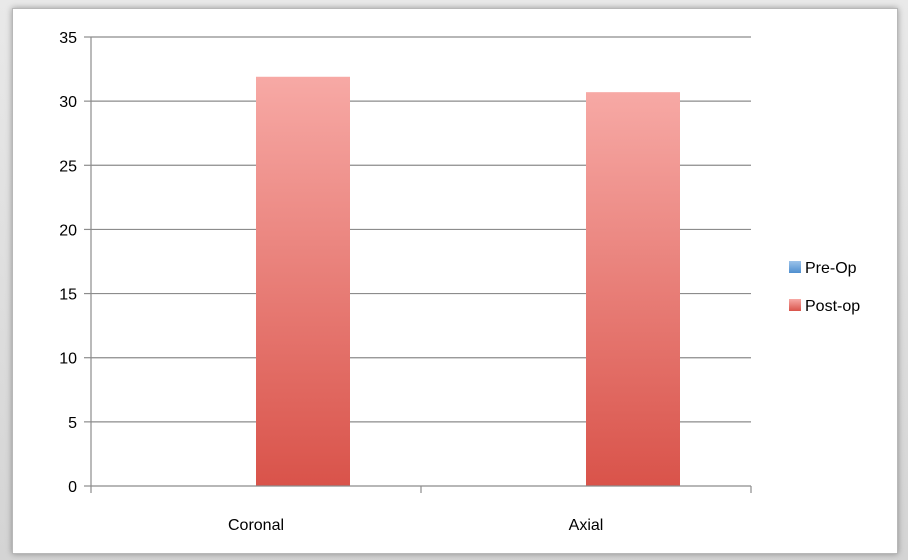 The width and height of the screenshot is (908, 560). What do you see at coordinates (832, 306) in the screenshot?
I see `legend-label: Post-op` at bounding box center [832, 306].